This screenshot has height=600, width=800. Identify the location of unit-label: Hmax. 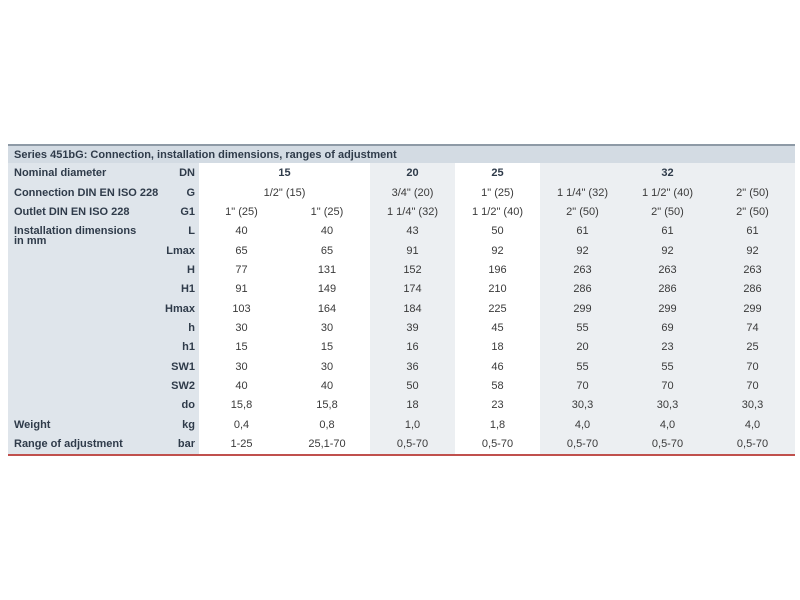
(180, 308).